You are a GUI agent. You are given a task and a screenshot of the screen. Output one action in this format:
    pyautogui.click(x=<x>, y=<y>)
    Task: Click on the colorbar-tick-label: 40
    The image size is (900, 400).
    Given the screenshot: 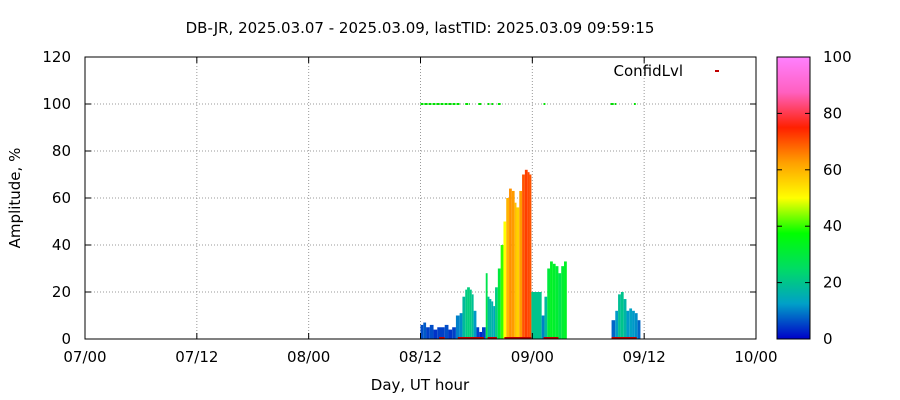 What is the action you would take?
    pyautogui.click(x=832, y=226)
    